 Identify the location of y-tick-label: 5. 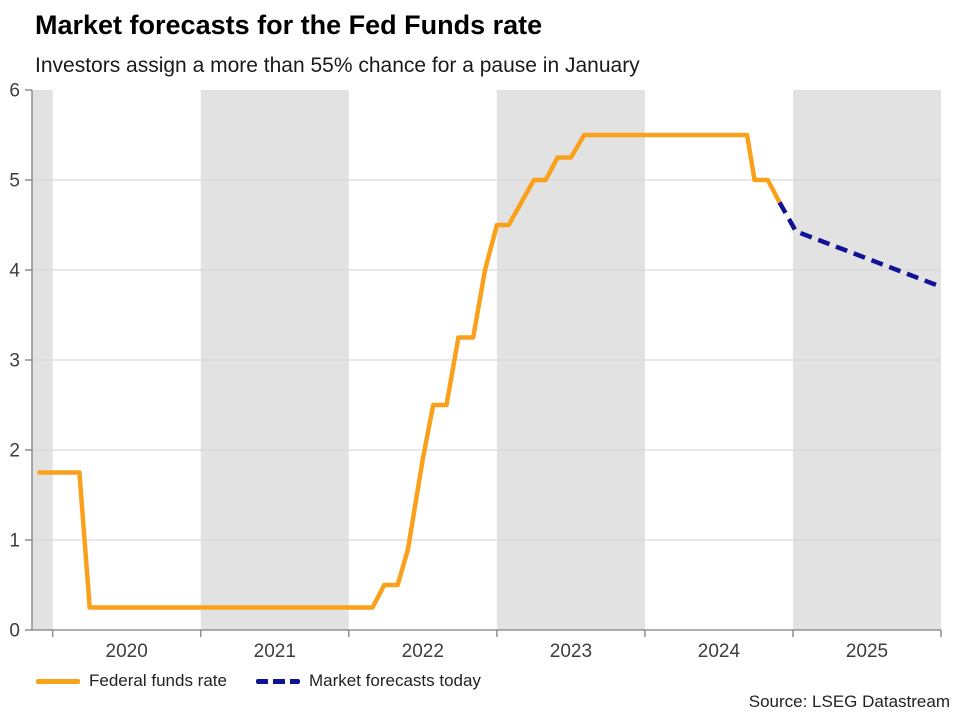
(14, 181).